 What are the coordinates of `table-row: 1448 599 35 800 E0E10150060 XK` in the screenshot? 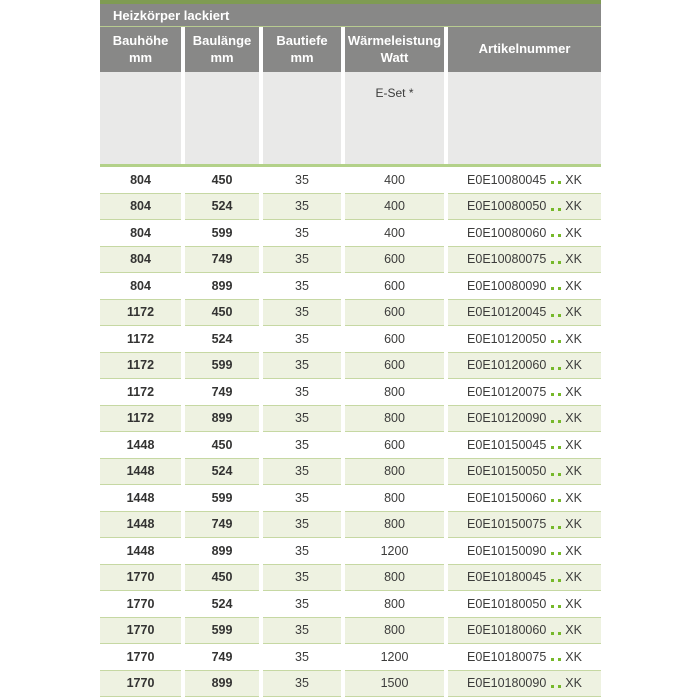 It's located at (350, 498).